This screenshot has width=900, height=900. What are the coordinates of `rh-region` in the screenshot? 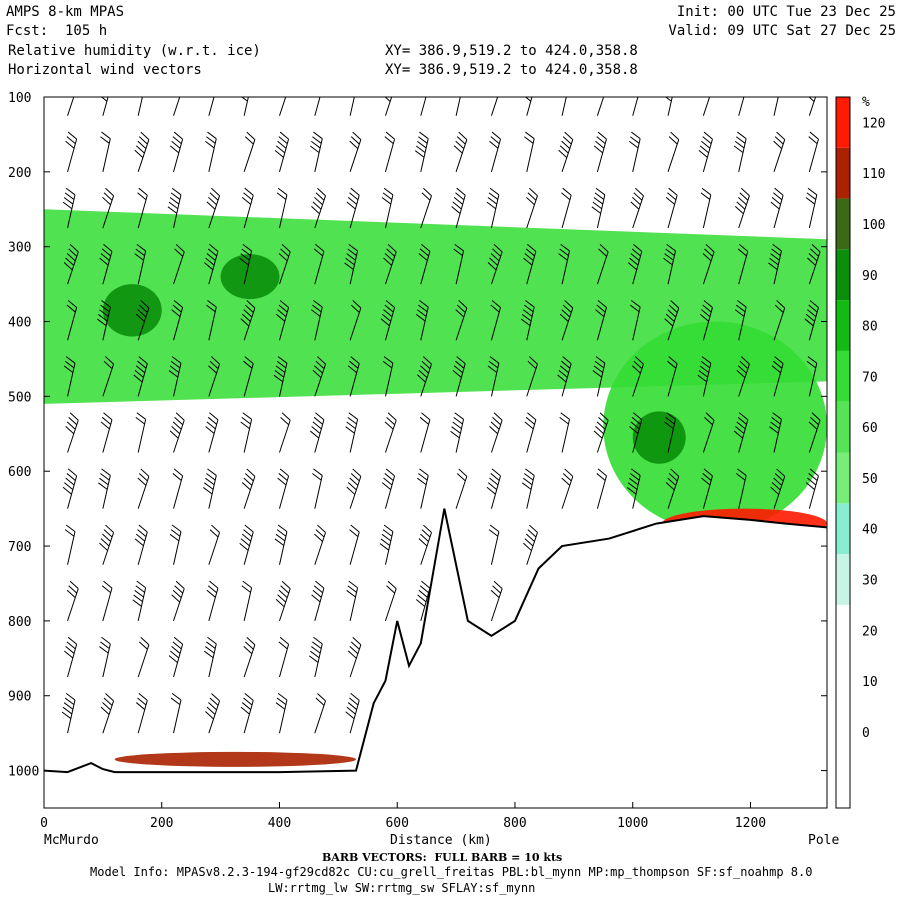 It's located at (235, 759).